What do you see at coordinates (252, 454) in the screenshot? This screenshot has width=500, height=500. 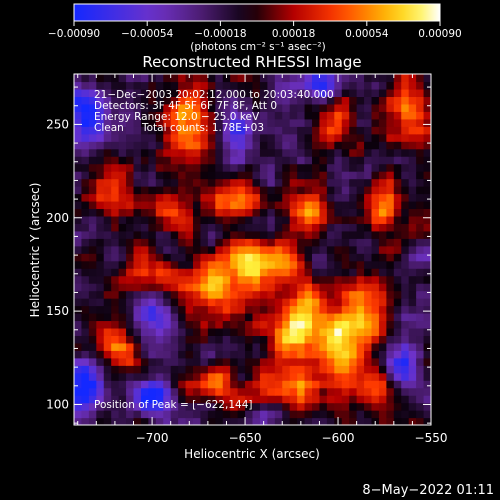 I see `x-axis-label: Heliocentric X (arcsec)` at bounding box center [252, 454].